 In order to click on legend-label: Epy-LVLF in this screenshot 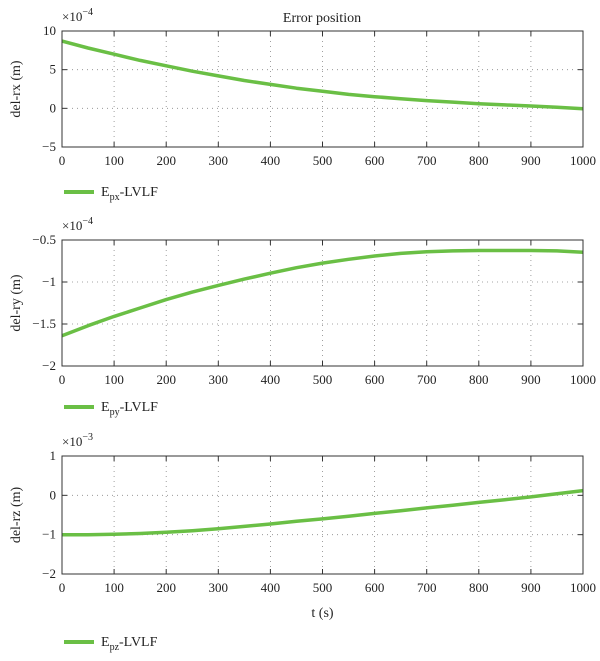, I will do `click(129, 409)`.